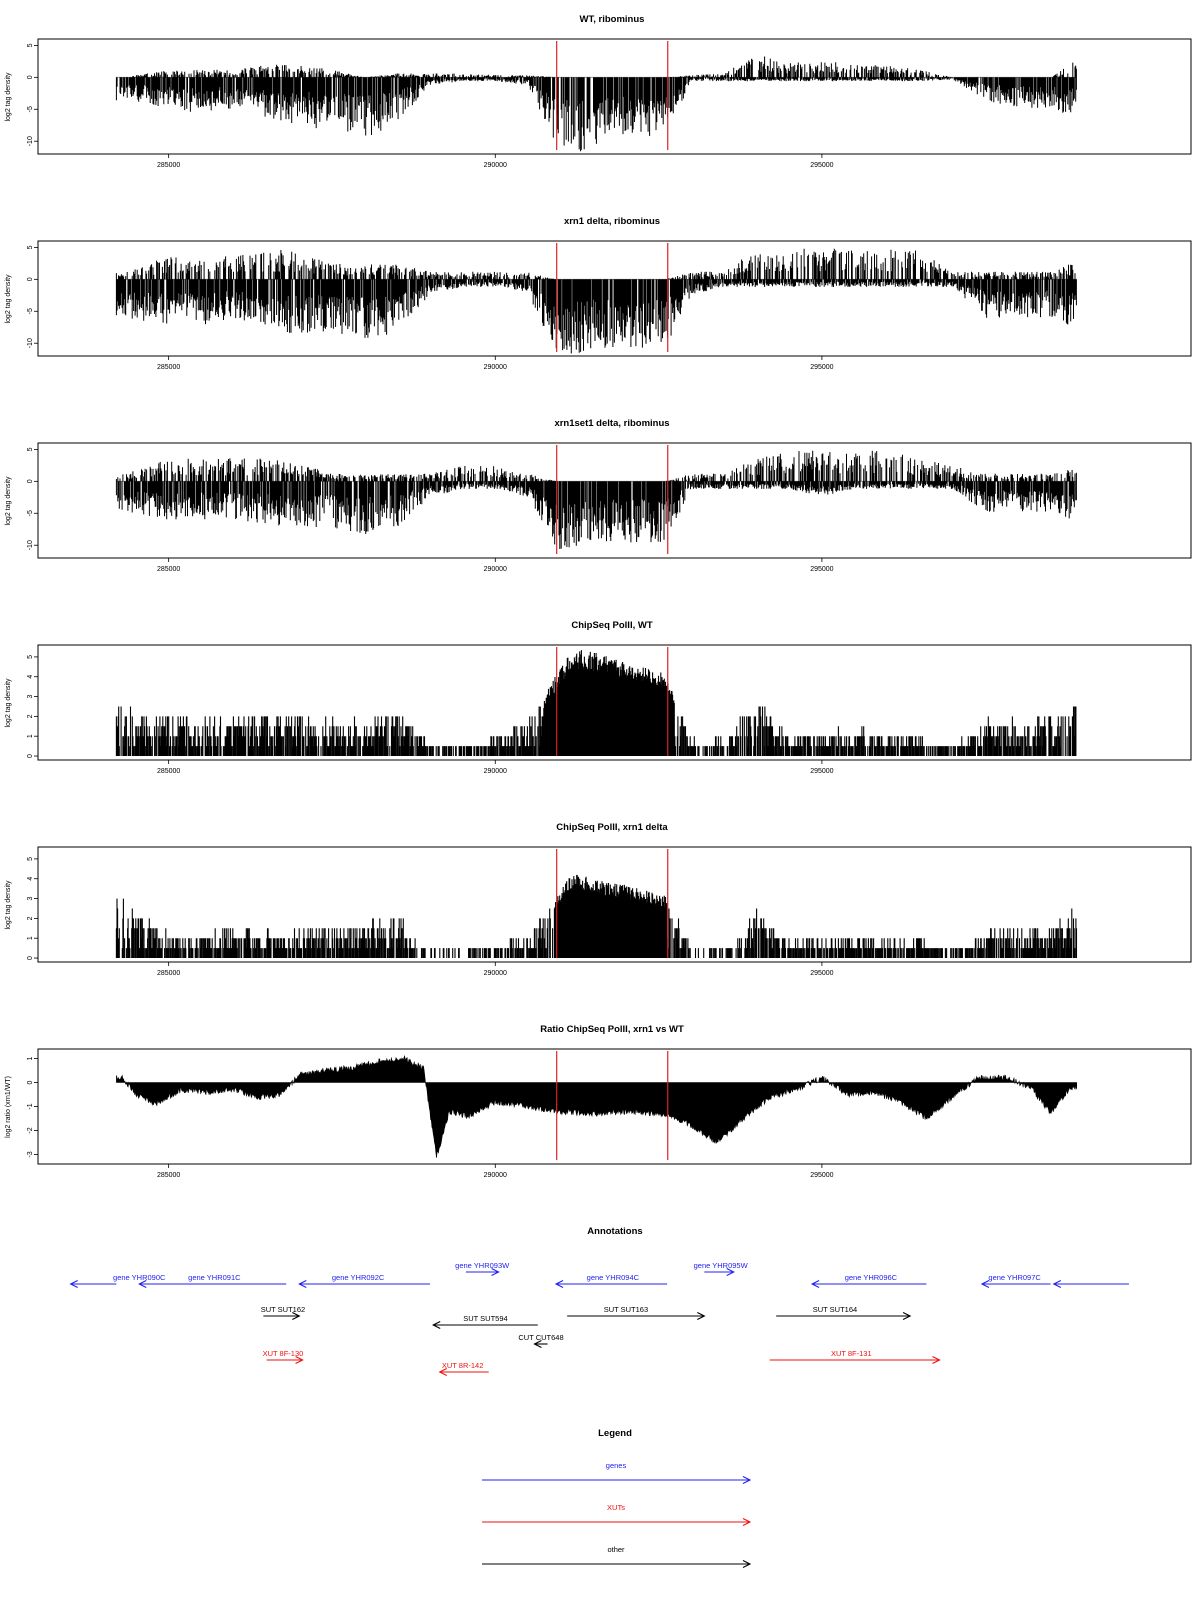 The height and width of the screenshot is (1600, 1200). What do you see at coordinates (212, 1280) in the screenshot?
I see `annotation-arrow-gene: gene YHR091C` at bounding box center [212, 1280].